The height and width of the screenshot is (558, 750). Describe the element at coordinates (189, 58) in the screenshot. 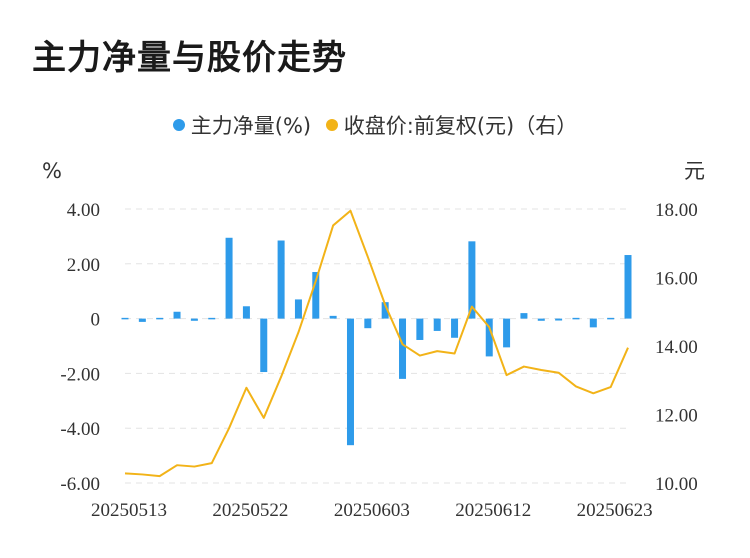

I see `chart-title: 主力净量与股价走势` at that location.